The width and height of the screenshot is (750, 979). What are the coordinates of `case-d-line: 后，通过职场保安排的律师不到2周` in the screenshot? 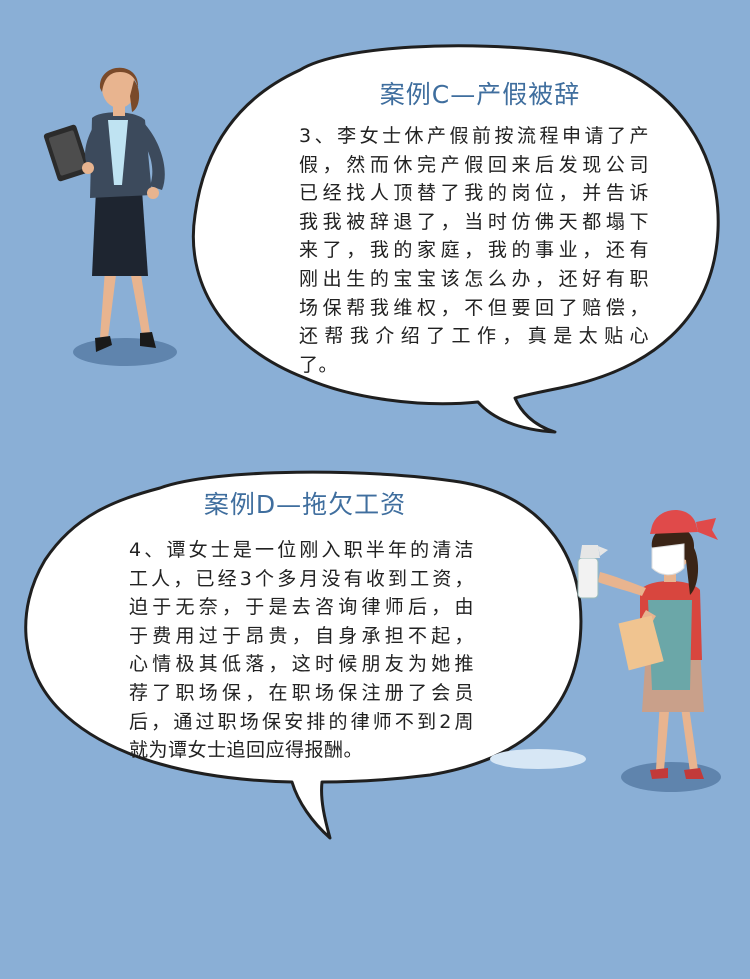 It's located at (301, 721).